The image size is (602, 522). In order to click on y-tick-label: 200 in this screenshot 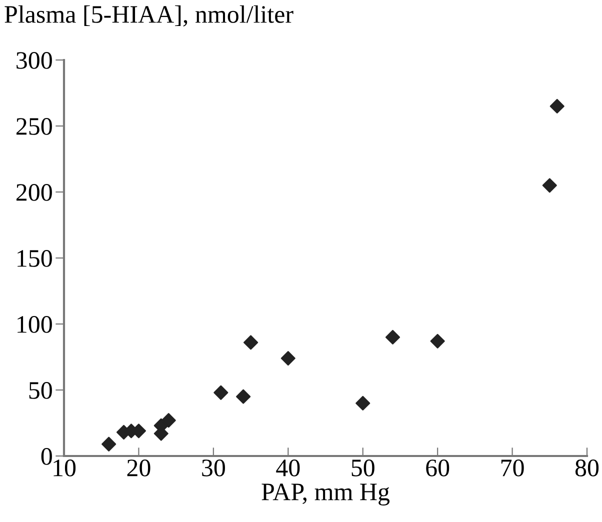, I will do `click(34, 192)`.